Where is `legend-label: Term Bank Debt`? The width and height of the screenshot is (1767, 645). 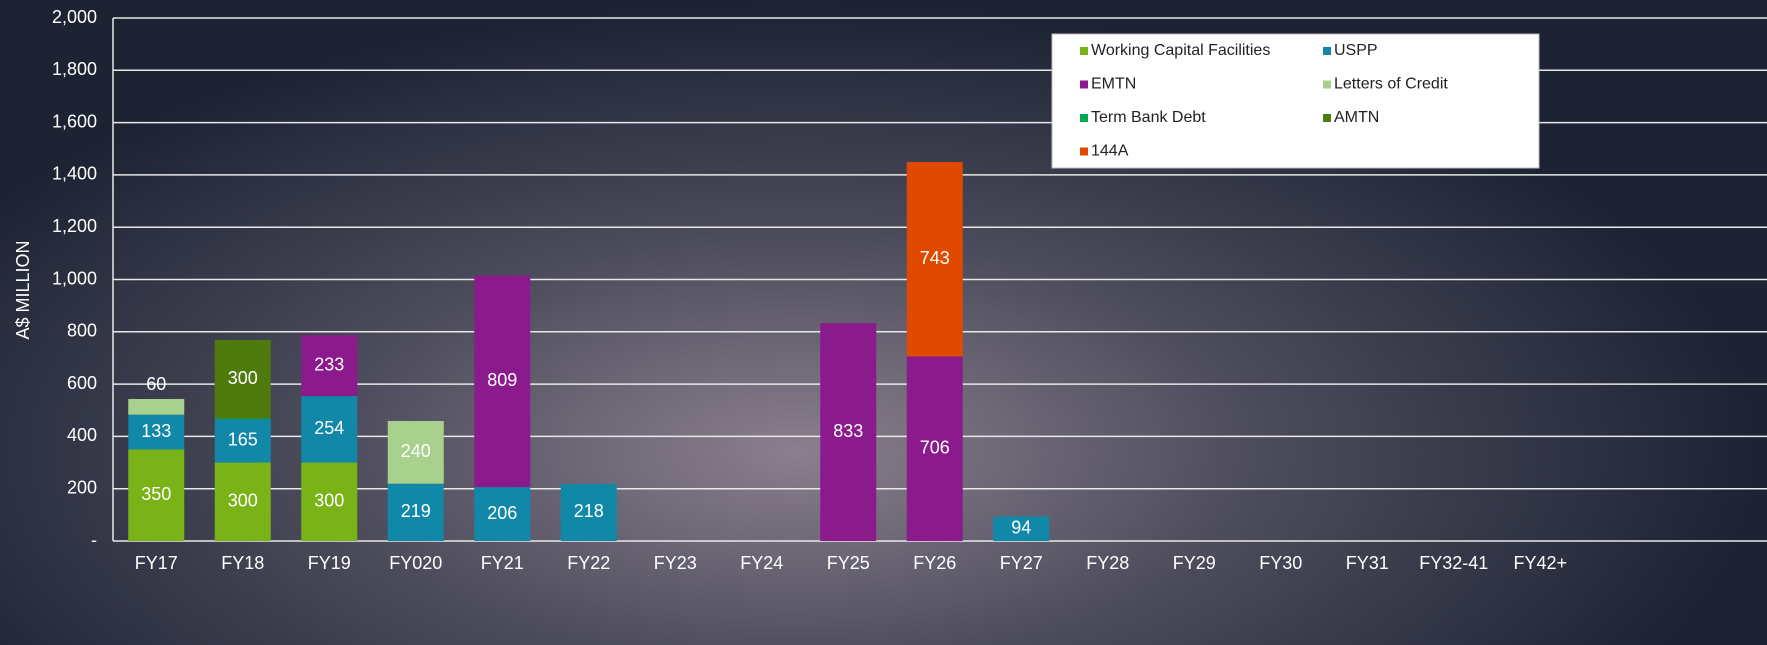 legend-label: Term Bank Debt is located at coordinates (1148, 117).